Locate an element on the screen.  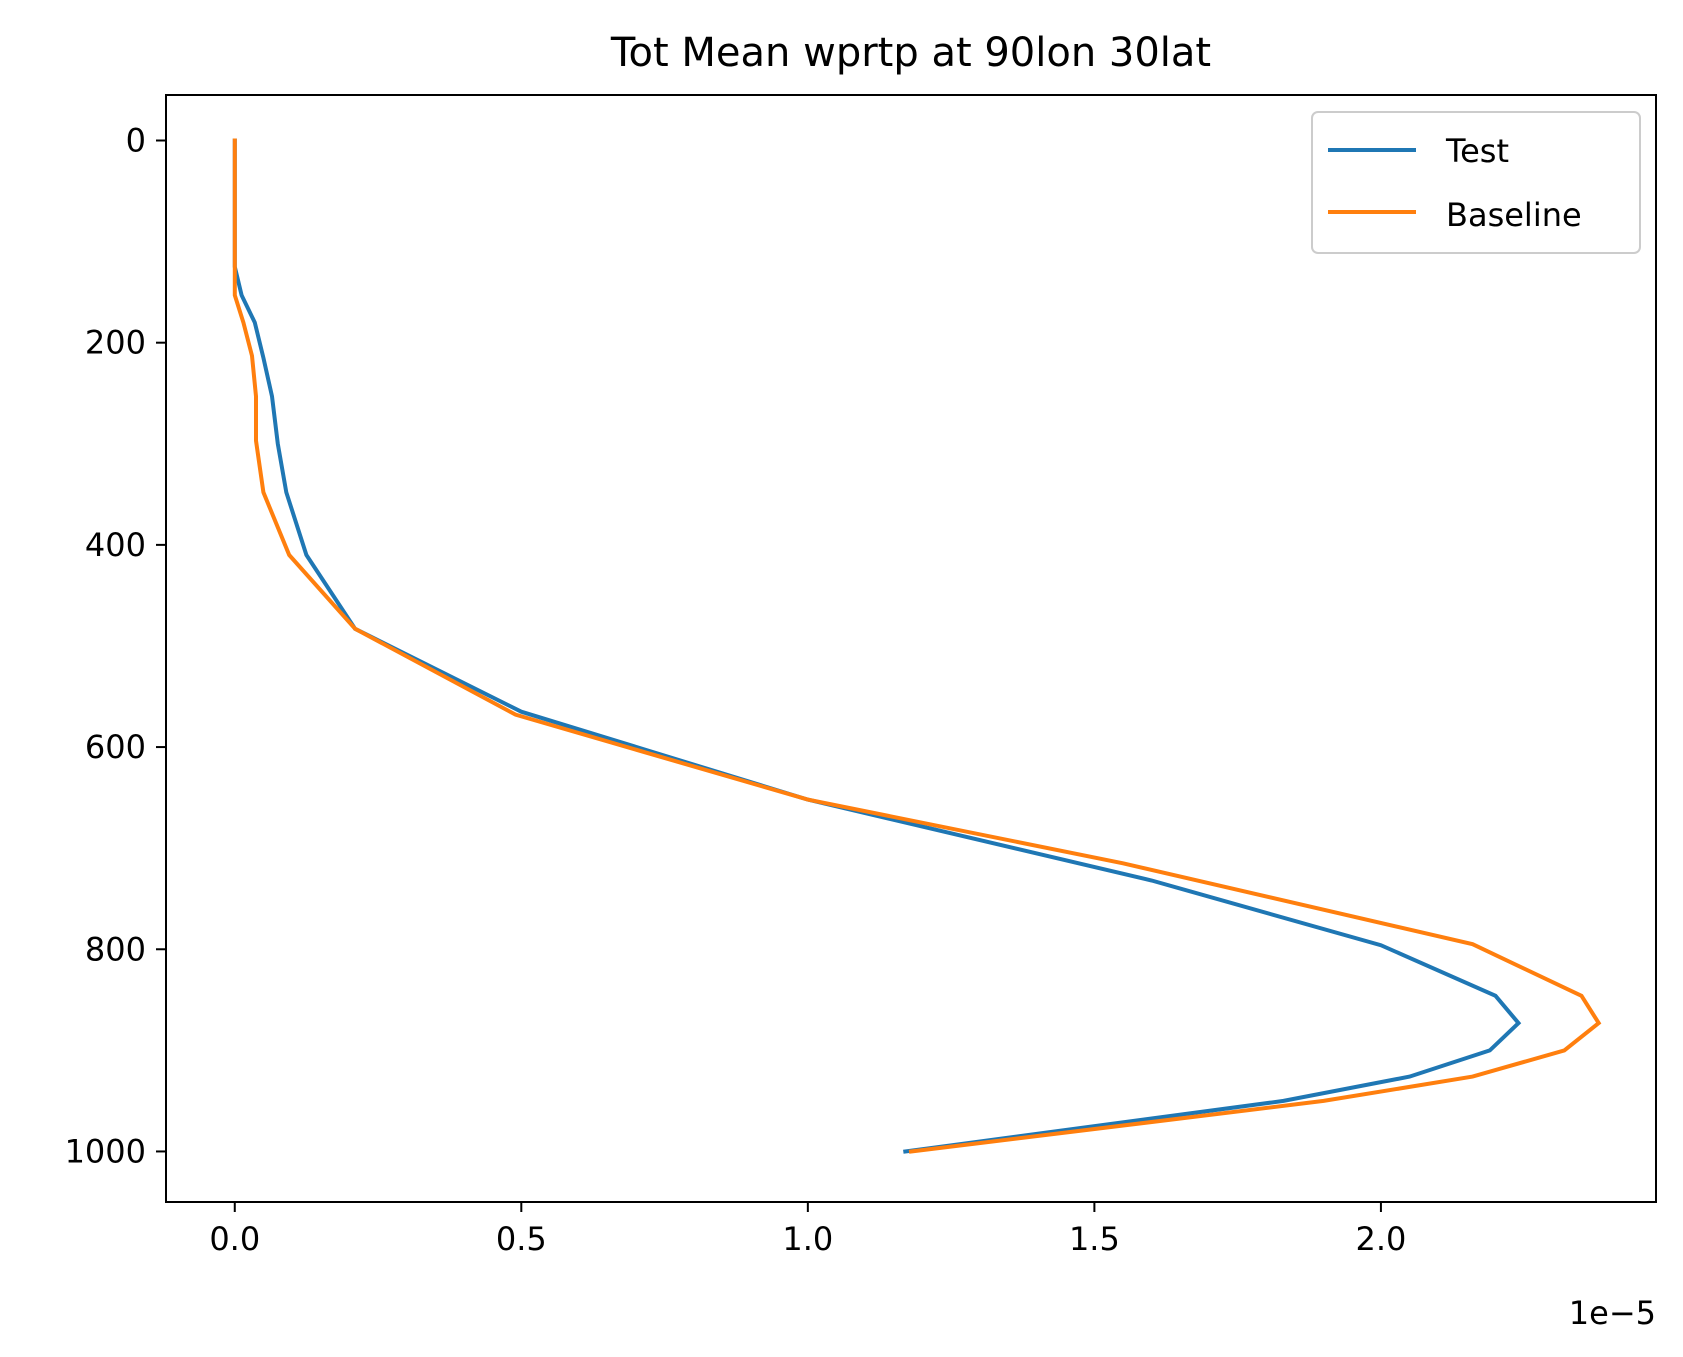
y-tick-label: 1000 is located at coordinates (105, 1151).